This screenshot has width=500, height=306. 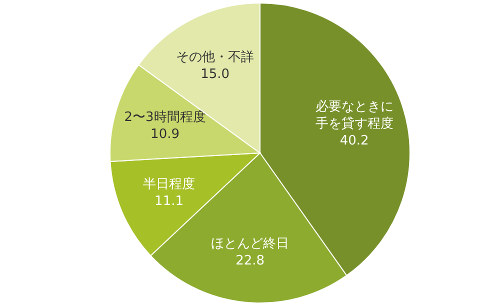 I want to click on data-label: 22.8, so click(x=250, y=261).